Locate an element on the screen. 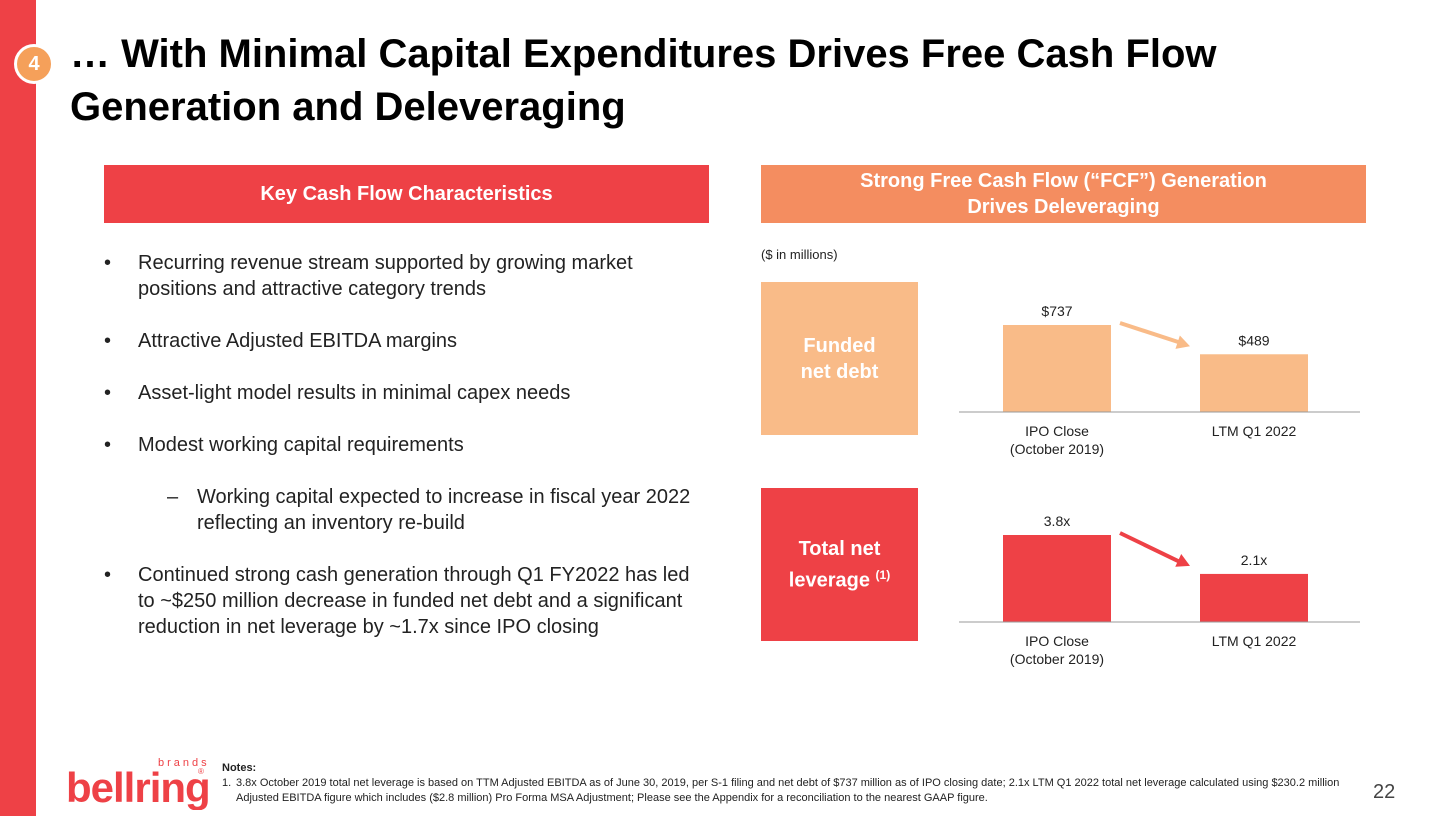 The height and width of the screenshot is (816, 1451). total-net-leverage-label: Total net leverage (1) is located at coordinates (839, 564).